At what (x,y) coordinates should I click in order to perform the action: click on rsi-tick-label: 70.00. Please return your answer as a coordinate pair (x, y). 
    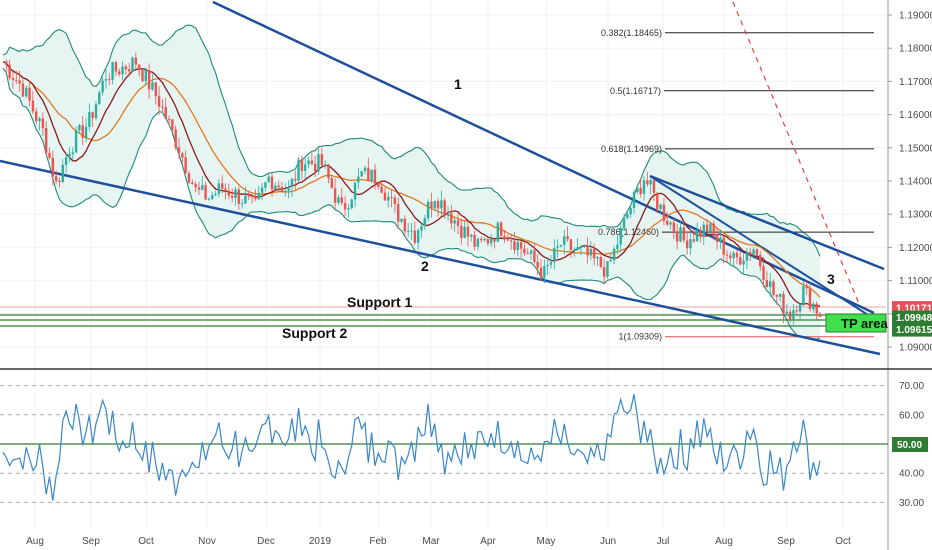
    Looking at the image, I should click on (911, 386).